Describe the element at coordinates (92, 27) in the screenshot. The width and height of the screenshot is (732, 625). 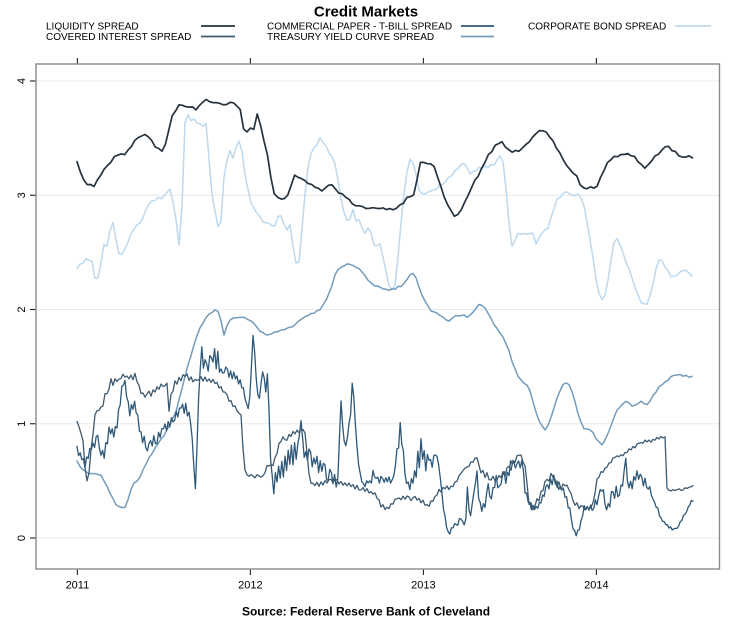
I see `svg-text: LIQUIDITY SPREAD` at that location.